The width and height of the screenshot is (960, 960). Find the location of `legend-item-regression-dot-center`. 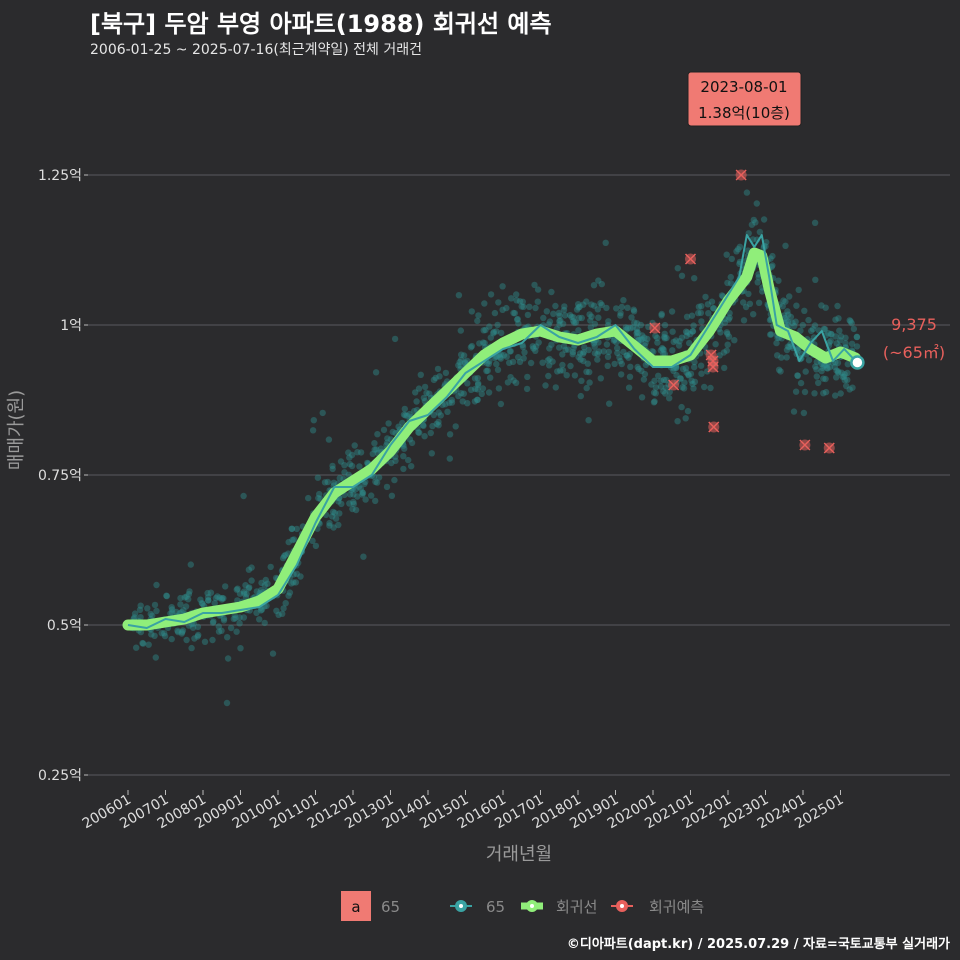

legend-item-regression-dot-center is located at coordinates (532, 906).